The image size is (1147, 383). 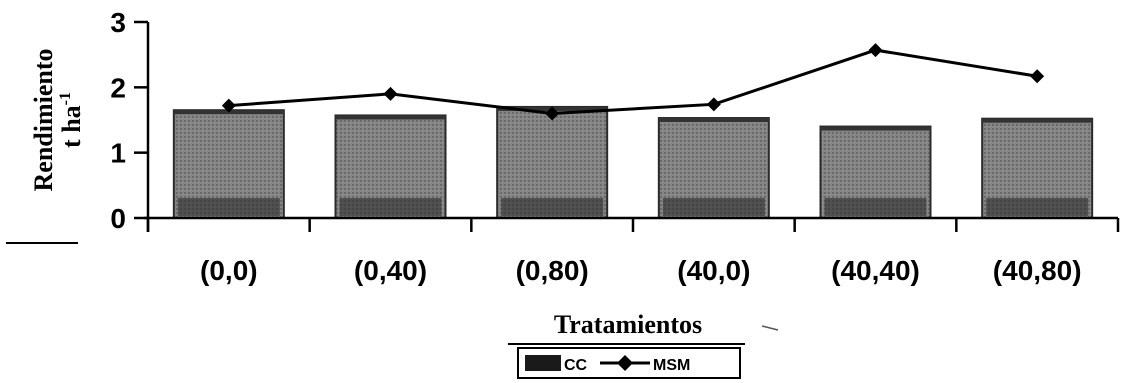 I want to click on x-tick-label-1: (0,0), so click(x=229, y=270).